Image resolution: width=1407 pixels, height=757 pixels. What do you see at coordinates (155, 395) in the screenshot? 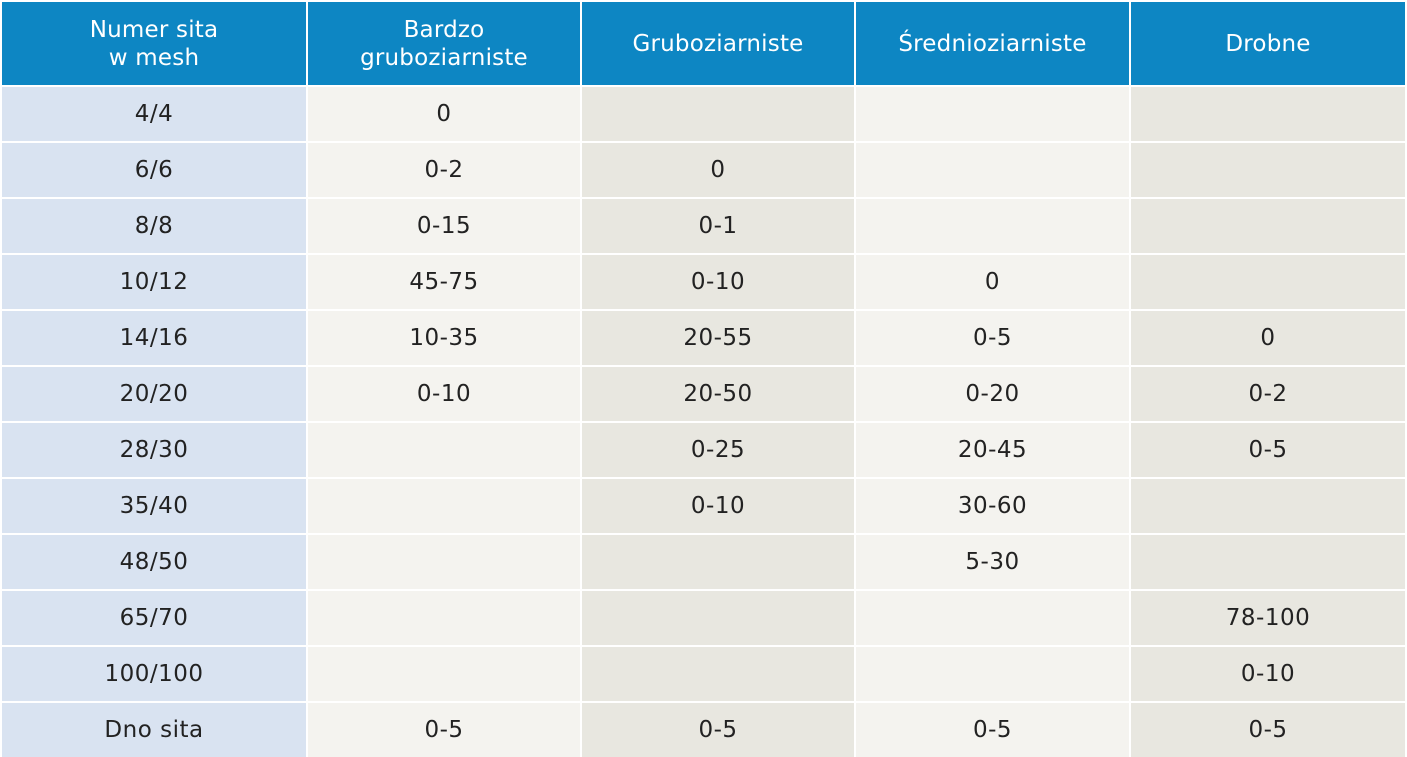
I see `mesh-cell: 20/20` at bounding box center [155, 395].